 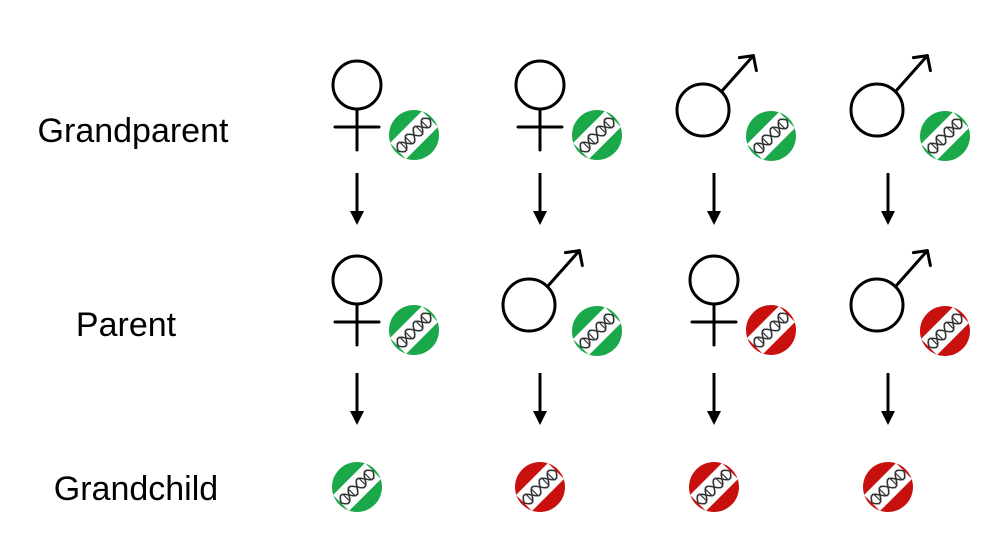 I want to click on grandchild-dna-healthy-icon, so click(x=357, y=487).